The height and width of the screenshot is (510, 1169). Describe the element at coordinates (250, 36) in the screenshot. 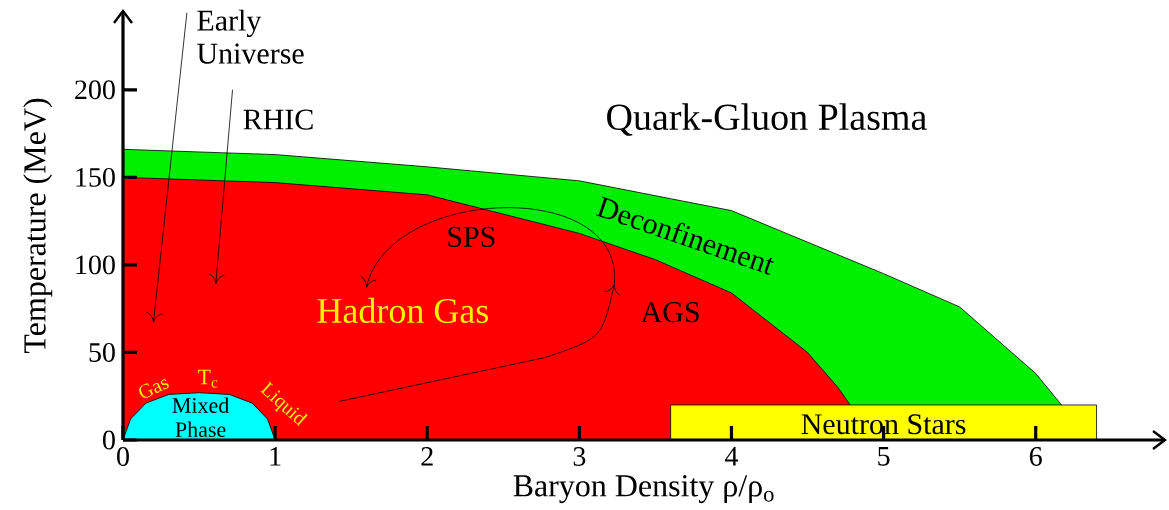

I see `annotation: Early Universe` at that location.